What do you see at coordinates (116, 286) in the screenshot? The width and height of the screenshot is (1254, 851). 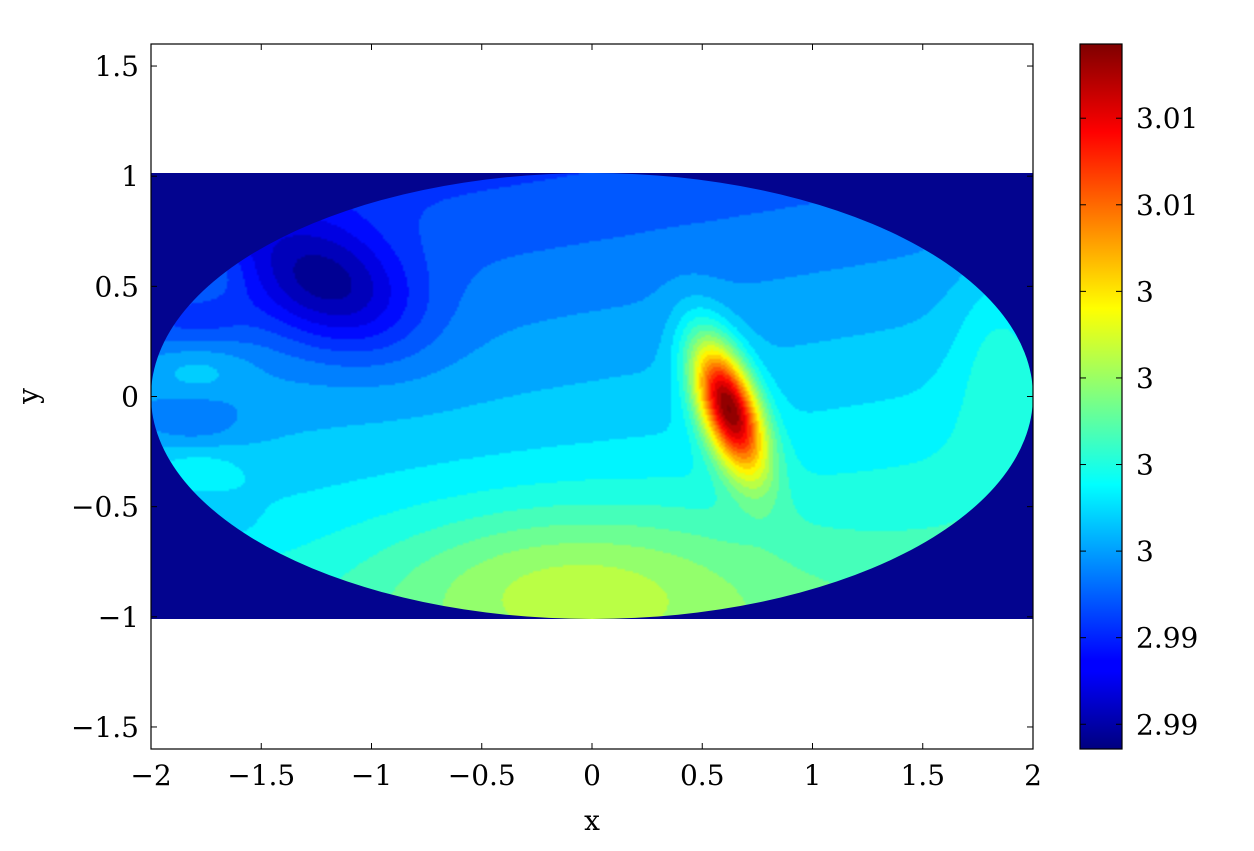 I see `y-tick-label: 0.5` at bounding box center [116, 286].